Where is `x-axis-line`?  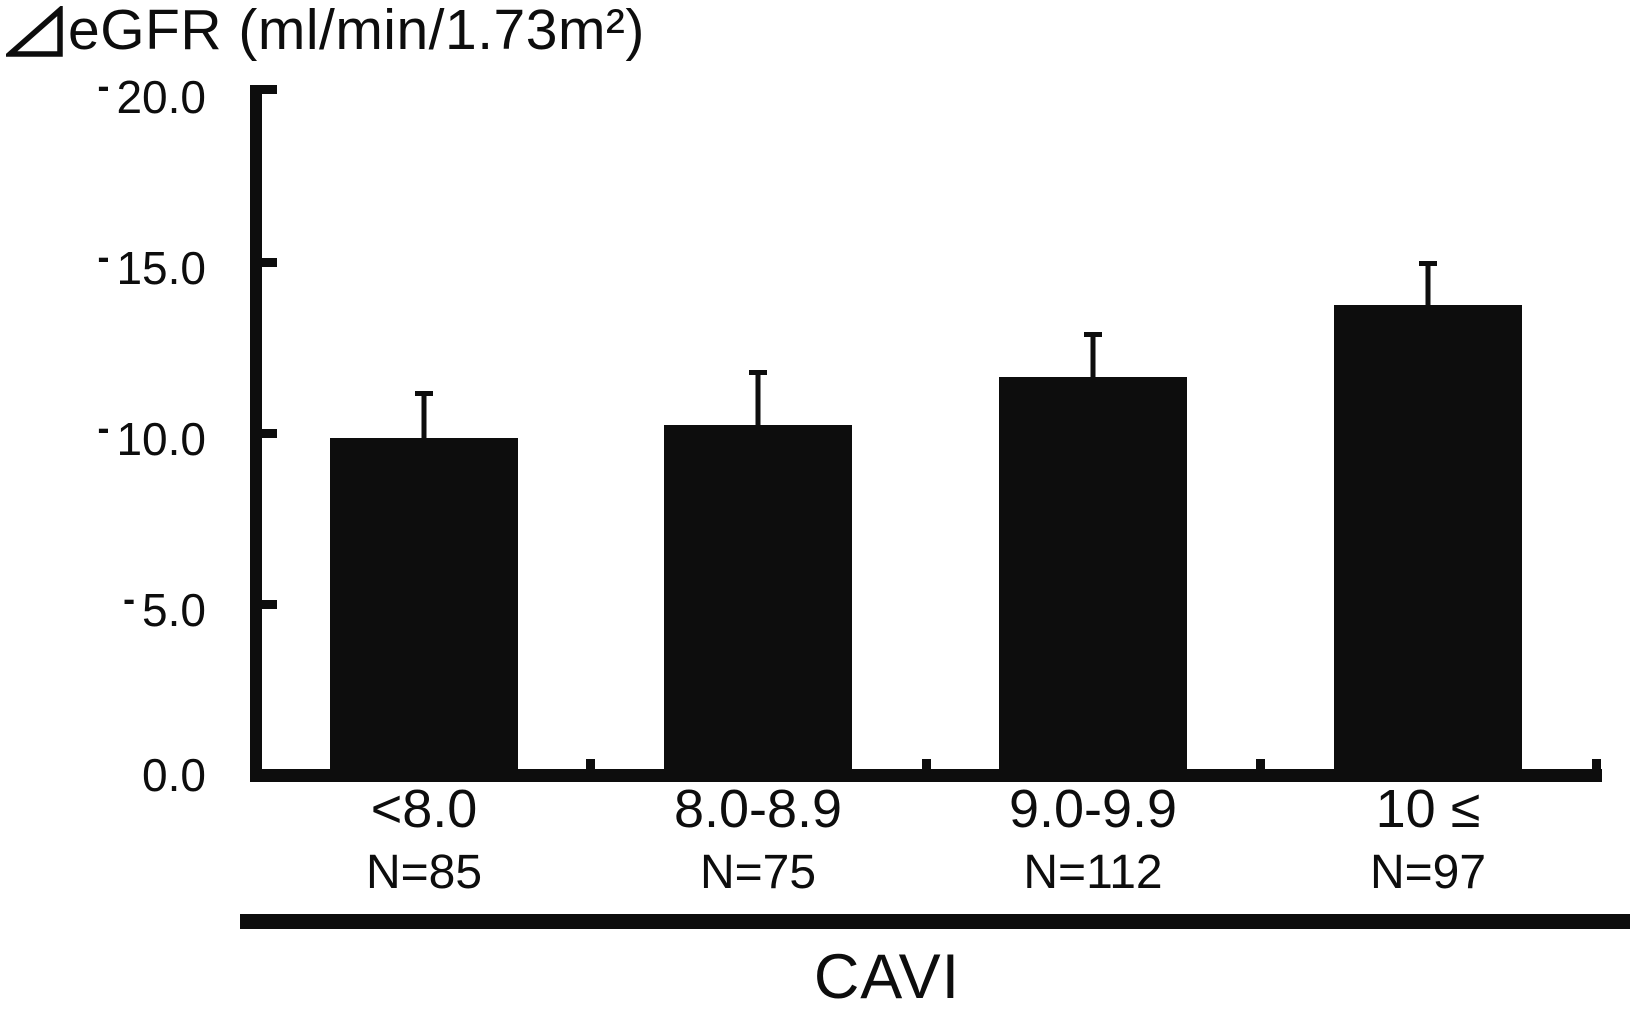
x-axis-line is located at coordinates (926, 775).